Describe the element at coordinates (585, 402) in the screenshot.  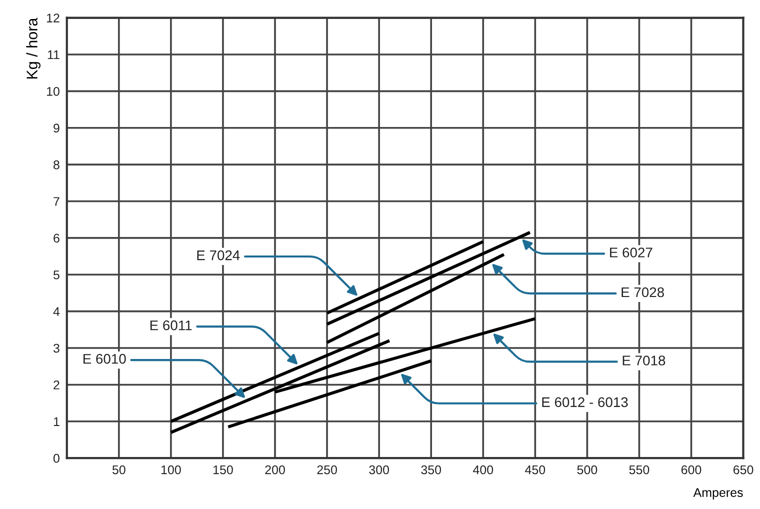
I see `text: E 6012 - 6013` at that location.